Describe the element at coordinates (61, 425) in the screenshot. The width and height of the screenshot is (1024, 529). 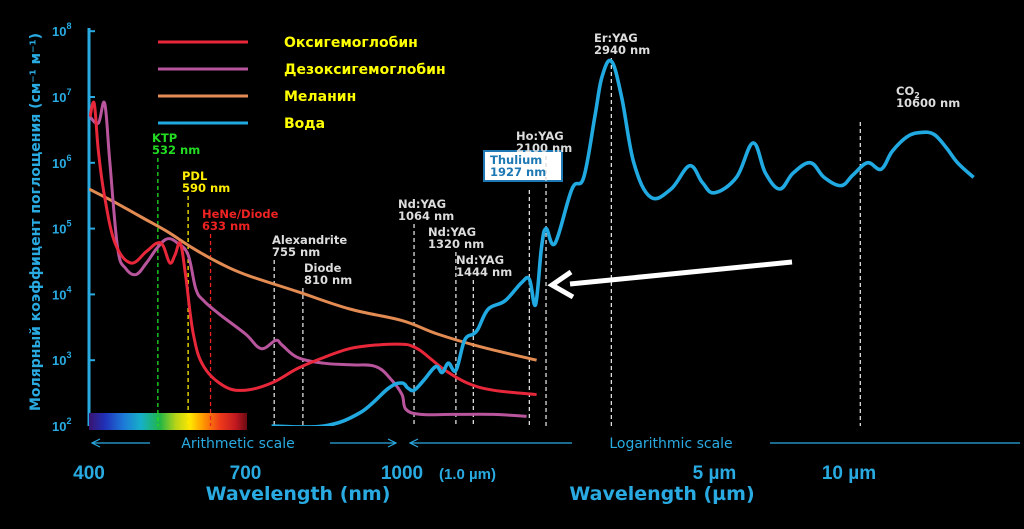
I see `y-tick-label: 10²` at that location.